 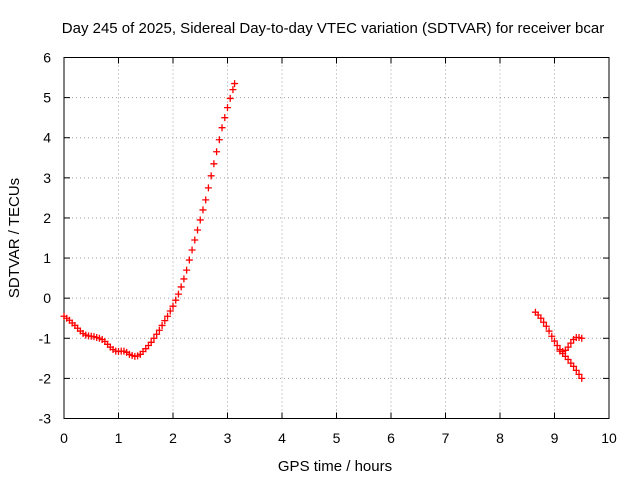 I want to click on x-tick-label: 6, so click(x=391, y=438).